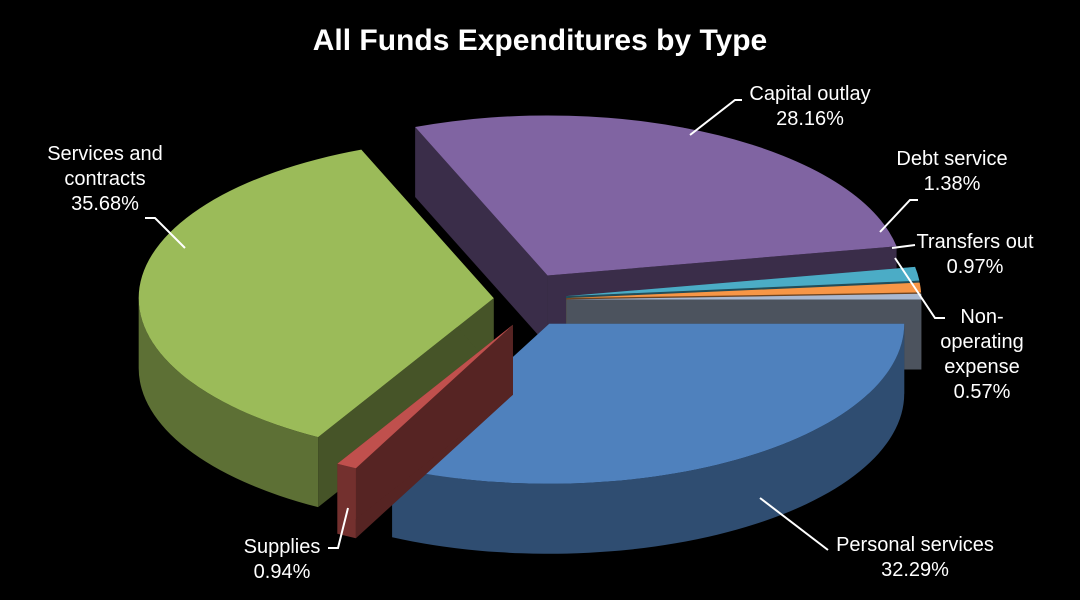  I want to click on value-label: 32.29%, so click(915, 570).